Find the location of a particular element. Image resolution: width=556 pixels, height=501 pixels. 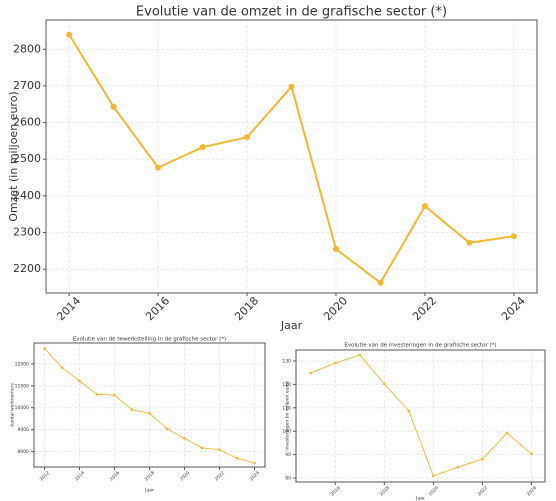

y-axis-label: Omzet (in miljoen euro) is located at coordinates (13, 156).